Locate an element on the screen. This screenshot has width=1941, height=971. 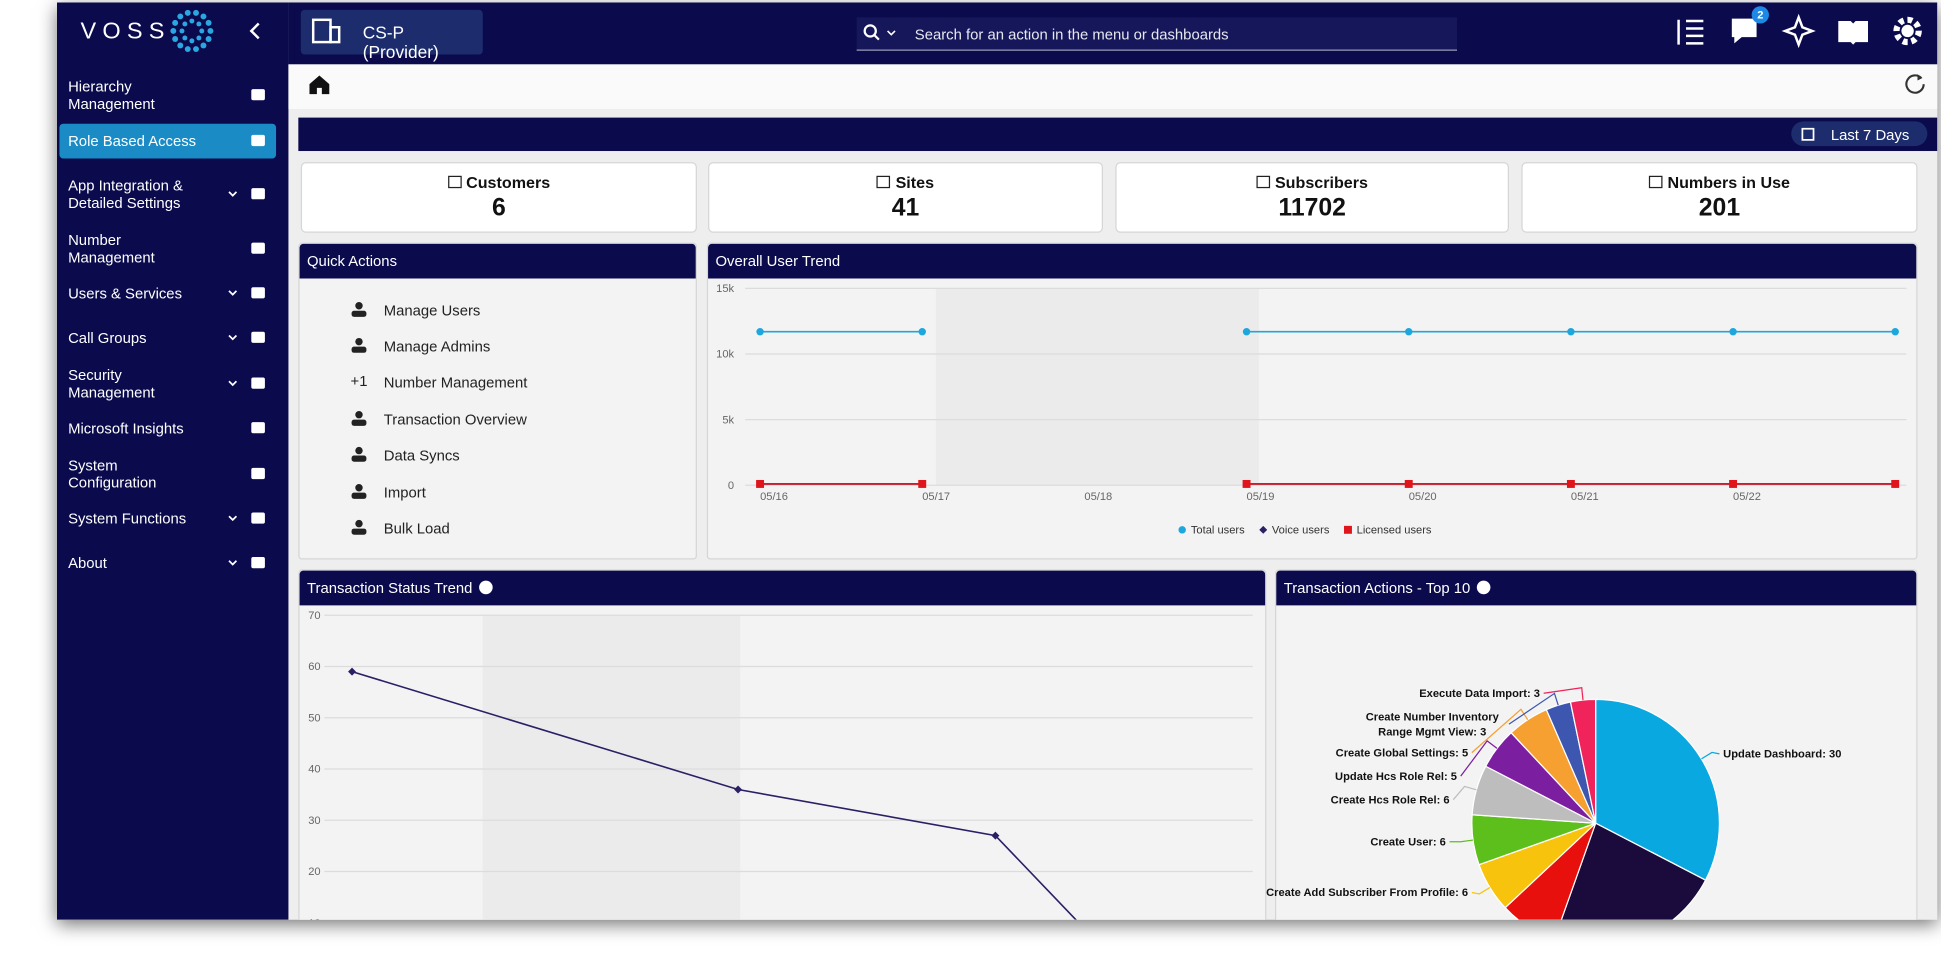
pie-label: Update Hcs Role Rel: 5 is located at coordinates (1396, 776).